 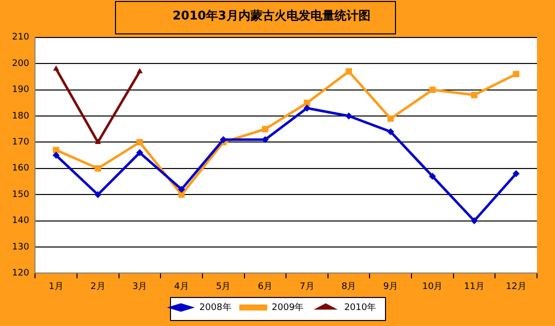 I want to click on x-tick-label: 12月, so click(x=516, y=287).